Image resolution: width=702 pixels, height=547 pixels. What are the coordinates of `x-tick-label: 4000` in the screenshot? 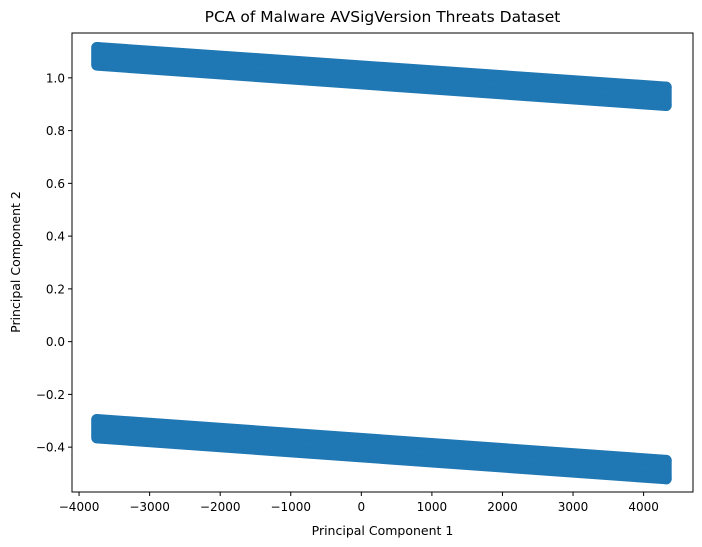 It's located at (643, 507).